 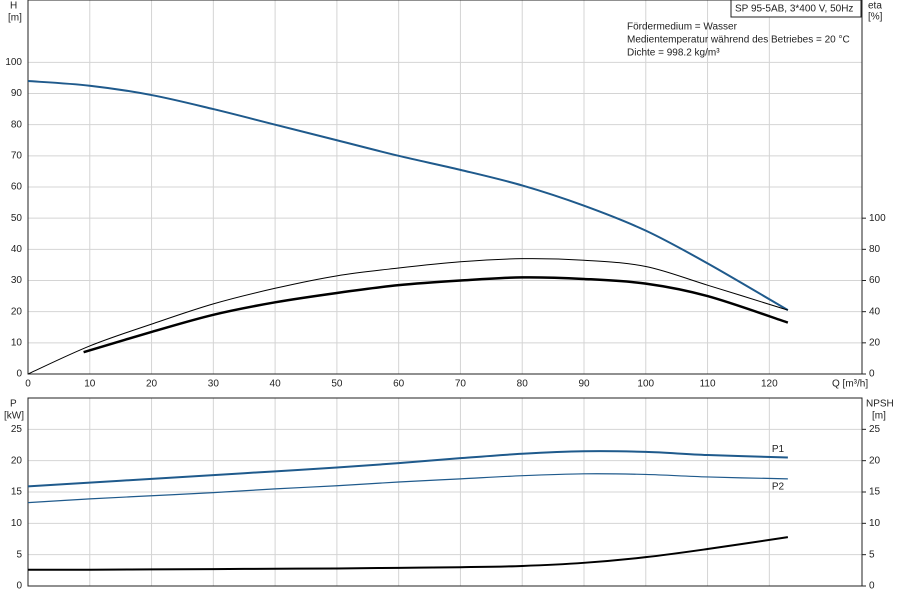 What do you see at coordinates (645, 384) in the screenshot?
I see `x-tick-label: 100` at bounding box center [645, 384].